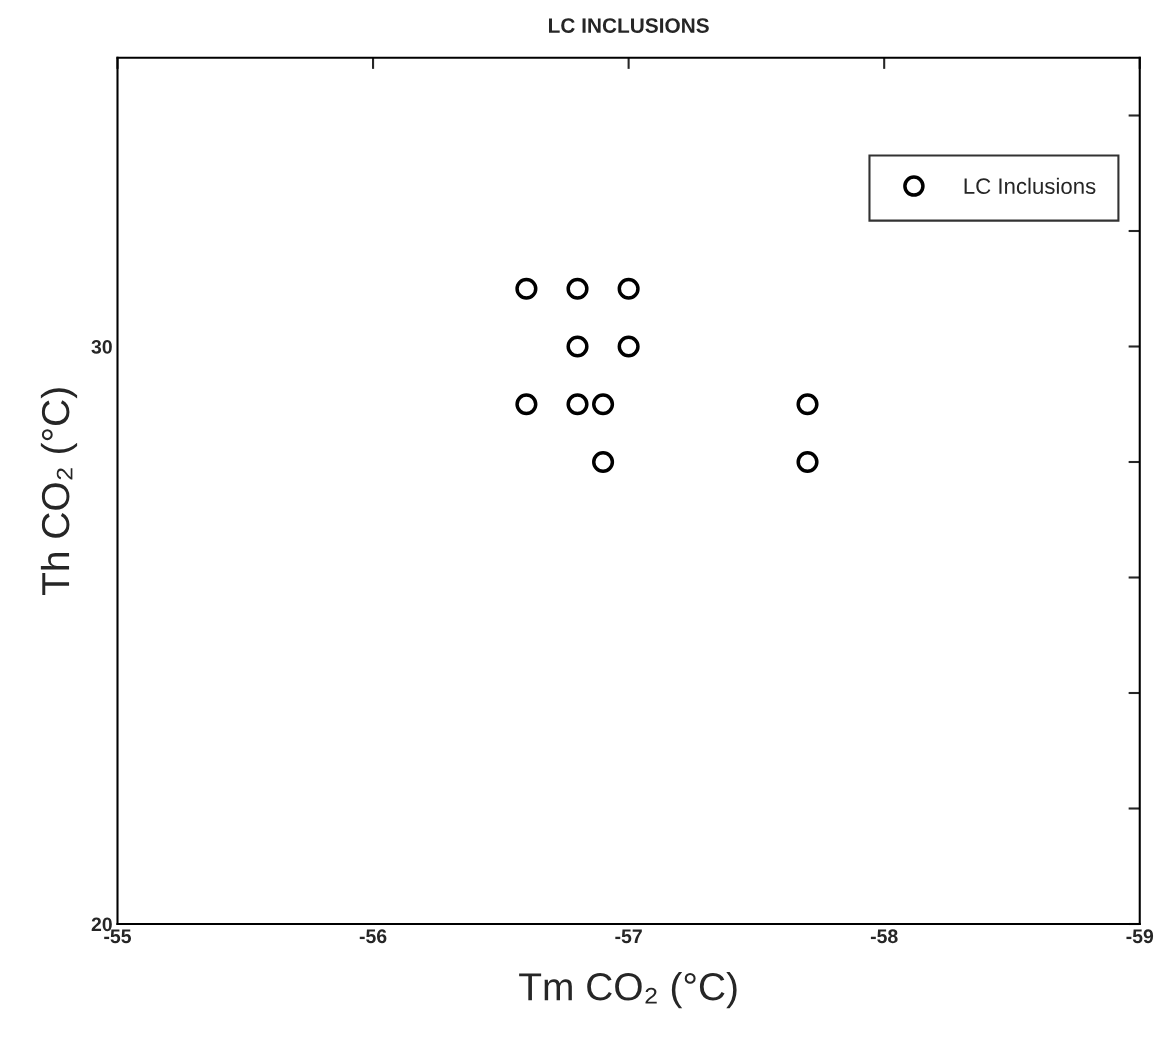 Image resolution: width=1175 pixels, height=1050 pixels. I want to click on chart-title: LC INCLUSIONS, so click(629, 25).